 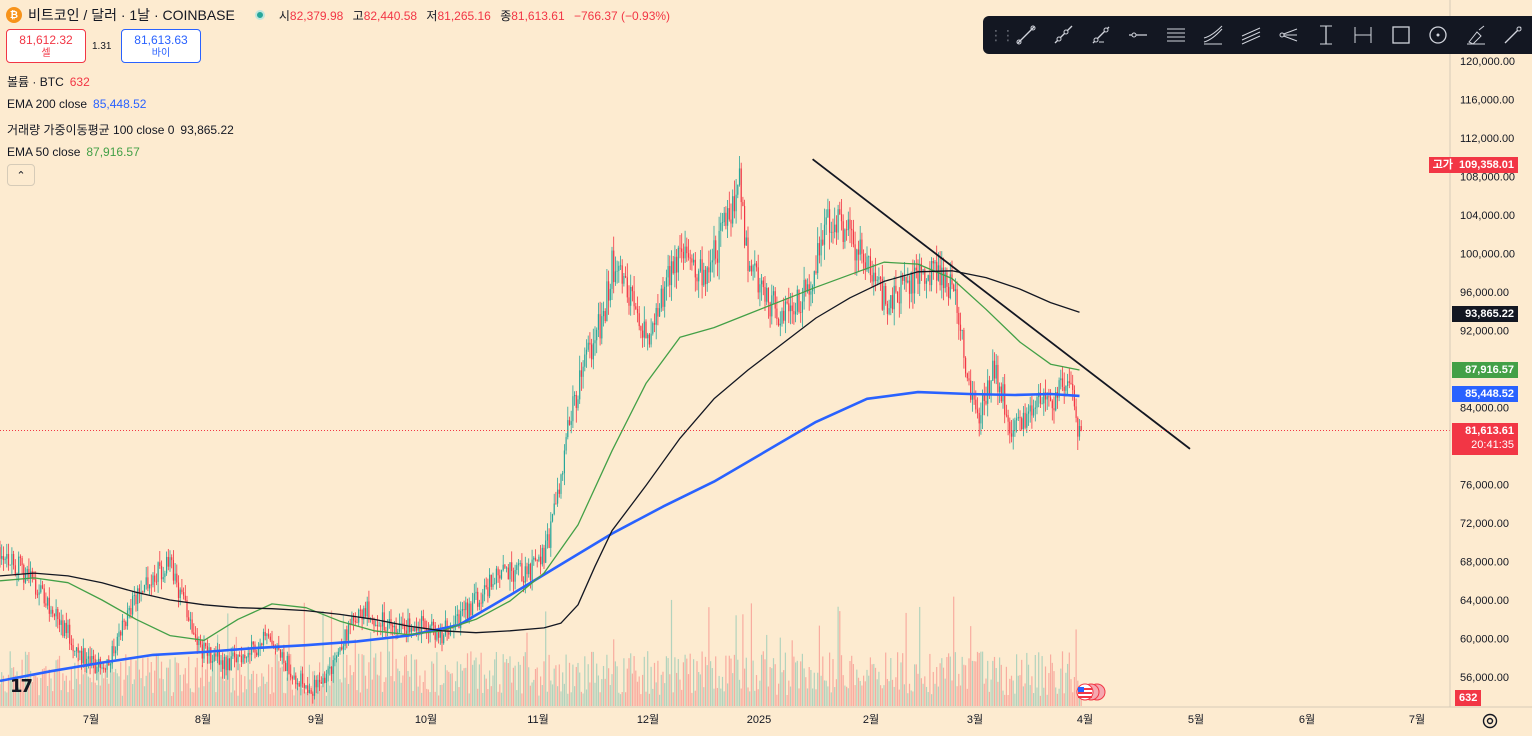 I want to click on parallel-channel-icon, so click(x=1176, y=35).